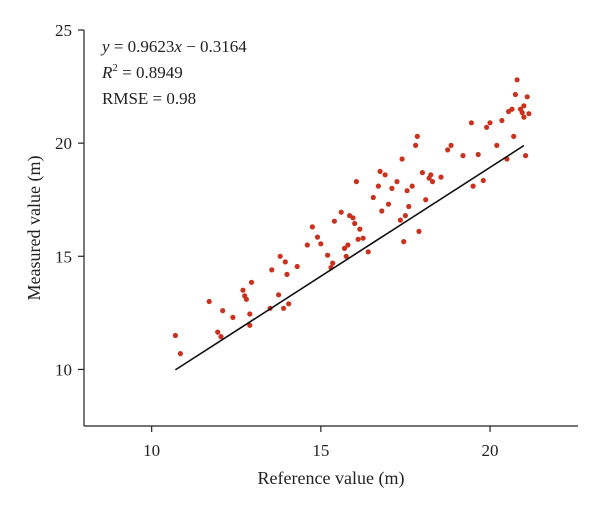 This screenshot has height=508, width=600. Describe the element at coordinates (490, 450) in the screenshot. I see `x-tick-label: 20` at that location.